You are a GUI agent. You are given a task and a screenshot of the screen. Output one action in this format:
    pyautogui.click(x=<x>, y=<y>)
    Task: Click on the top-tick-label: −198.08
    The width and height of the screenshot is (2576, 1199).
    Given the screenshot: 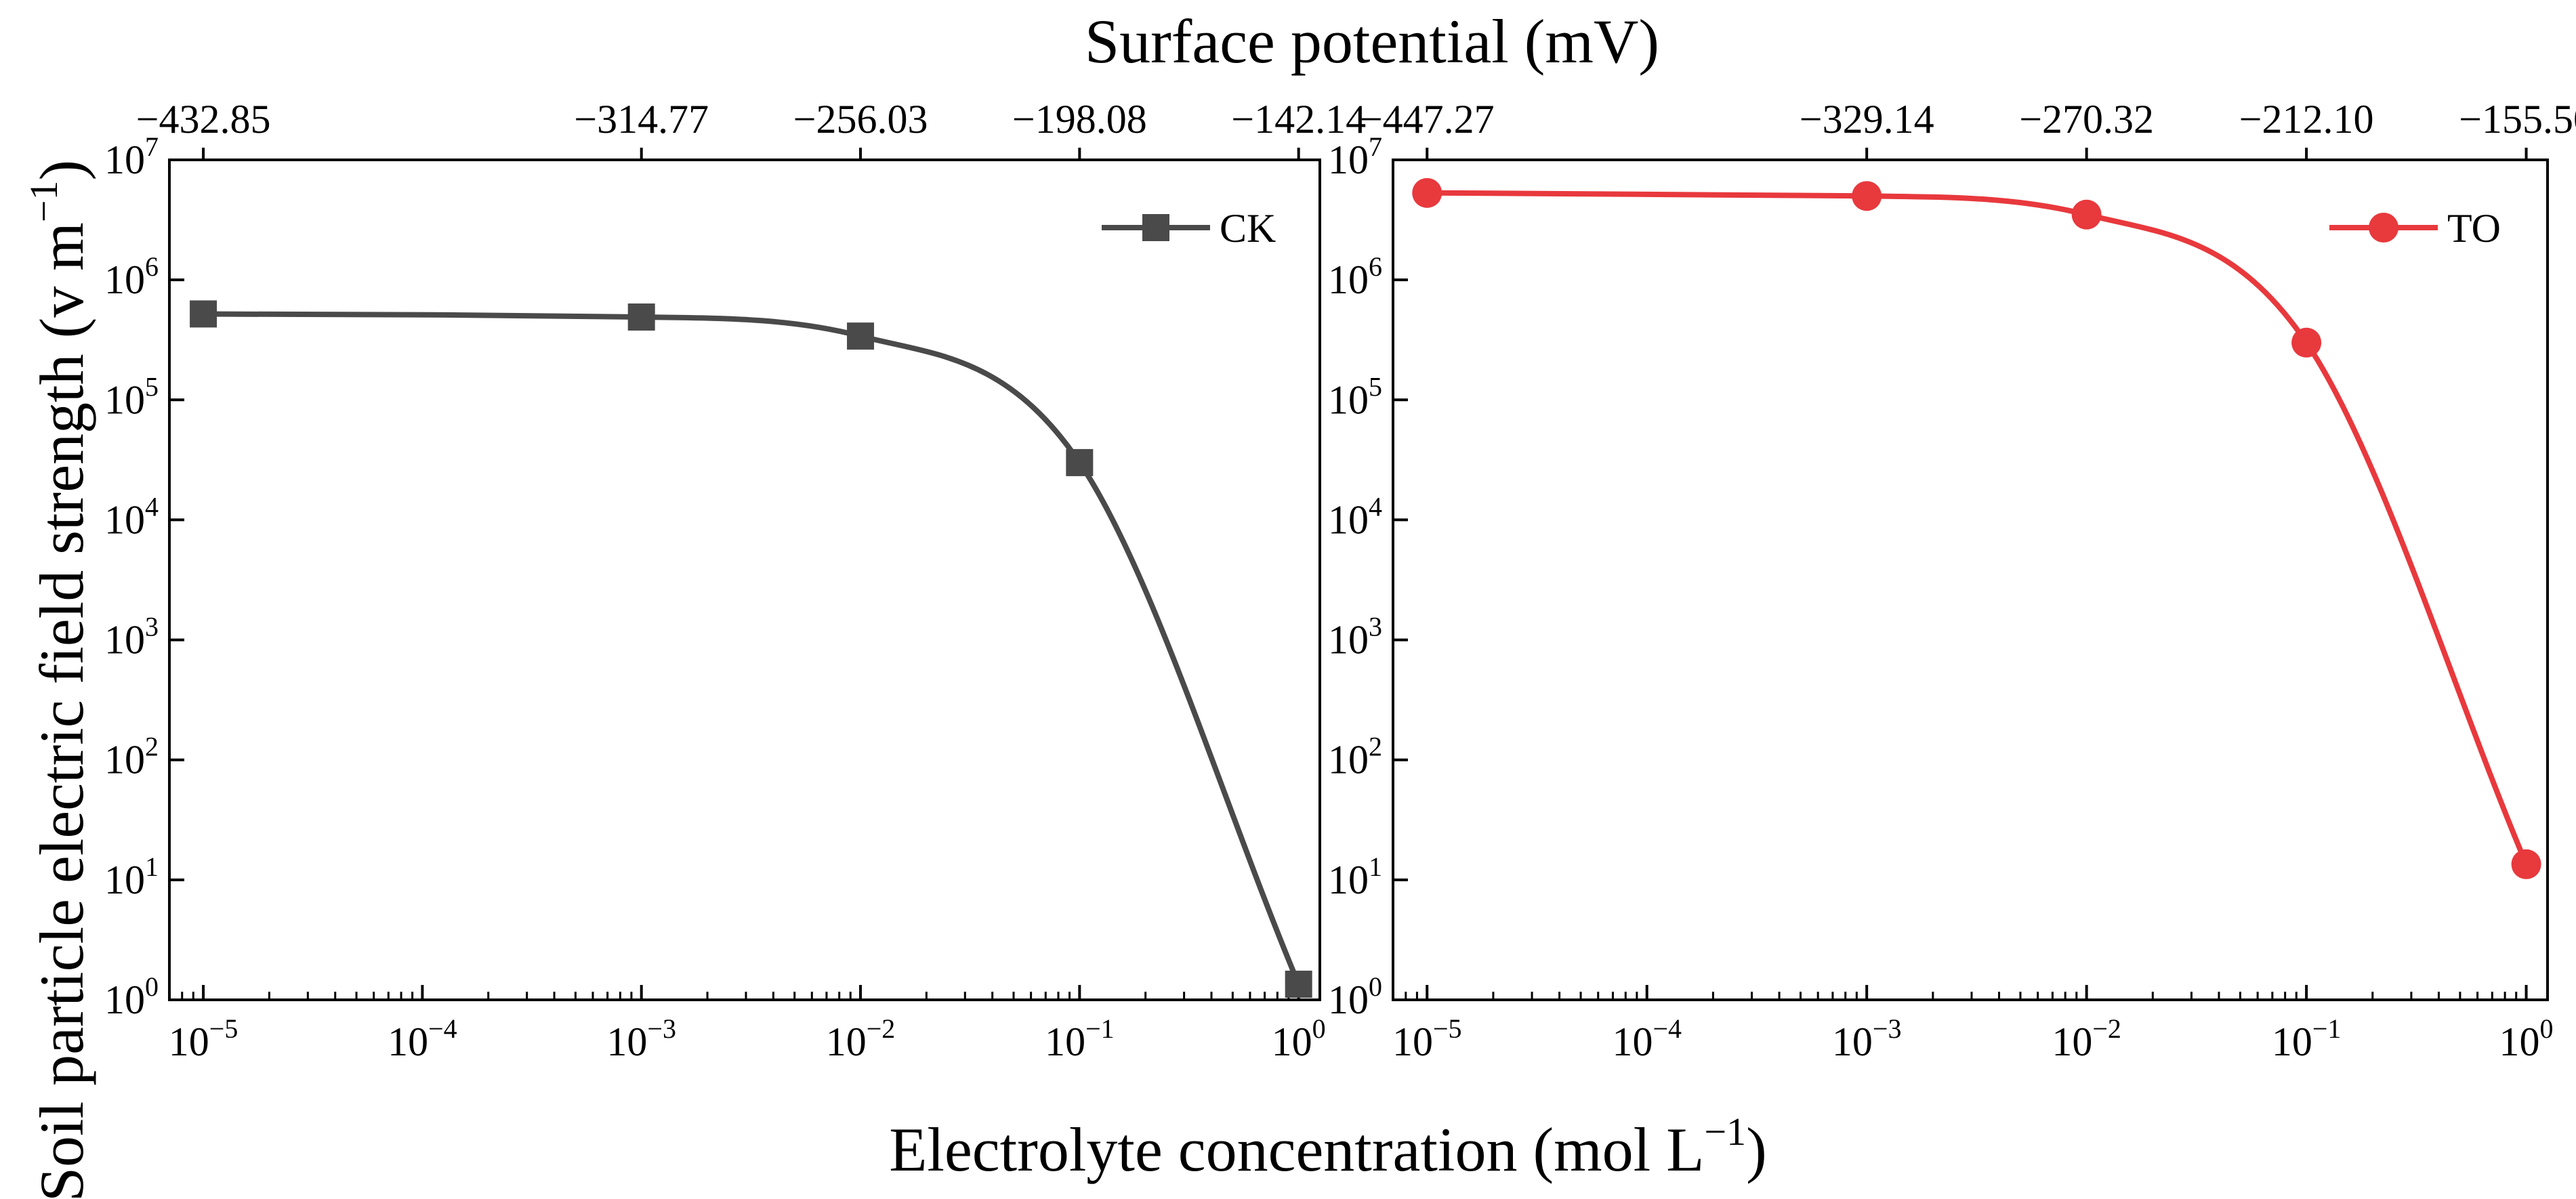 What is the action you would take?
    pyautogui.click(x=1079, y=119)
    